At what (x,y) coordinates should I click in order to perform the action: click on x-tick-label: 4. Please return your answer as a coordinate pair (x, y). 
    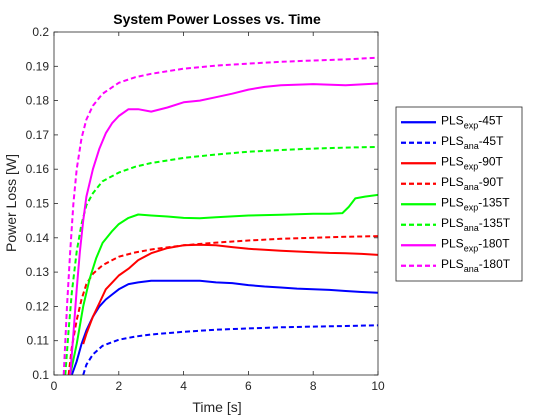
    Looking at the image, I should click on (183, 386).